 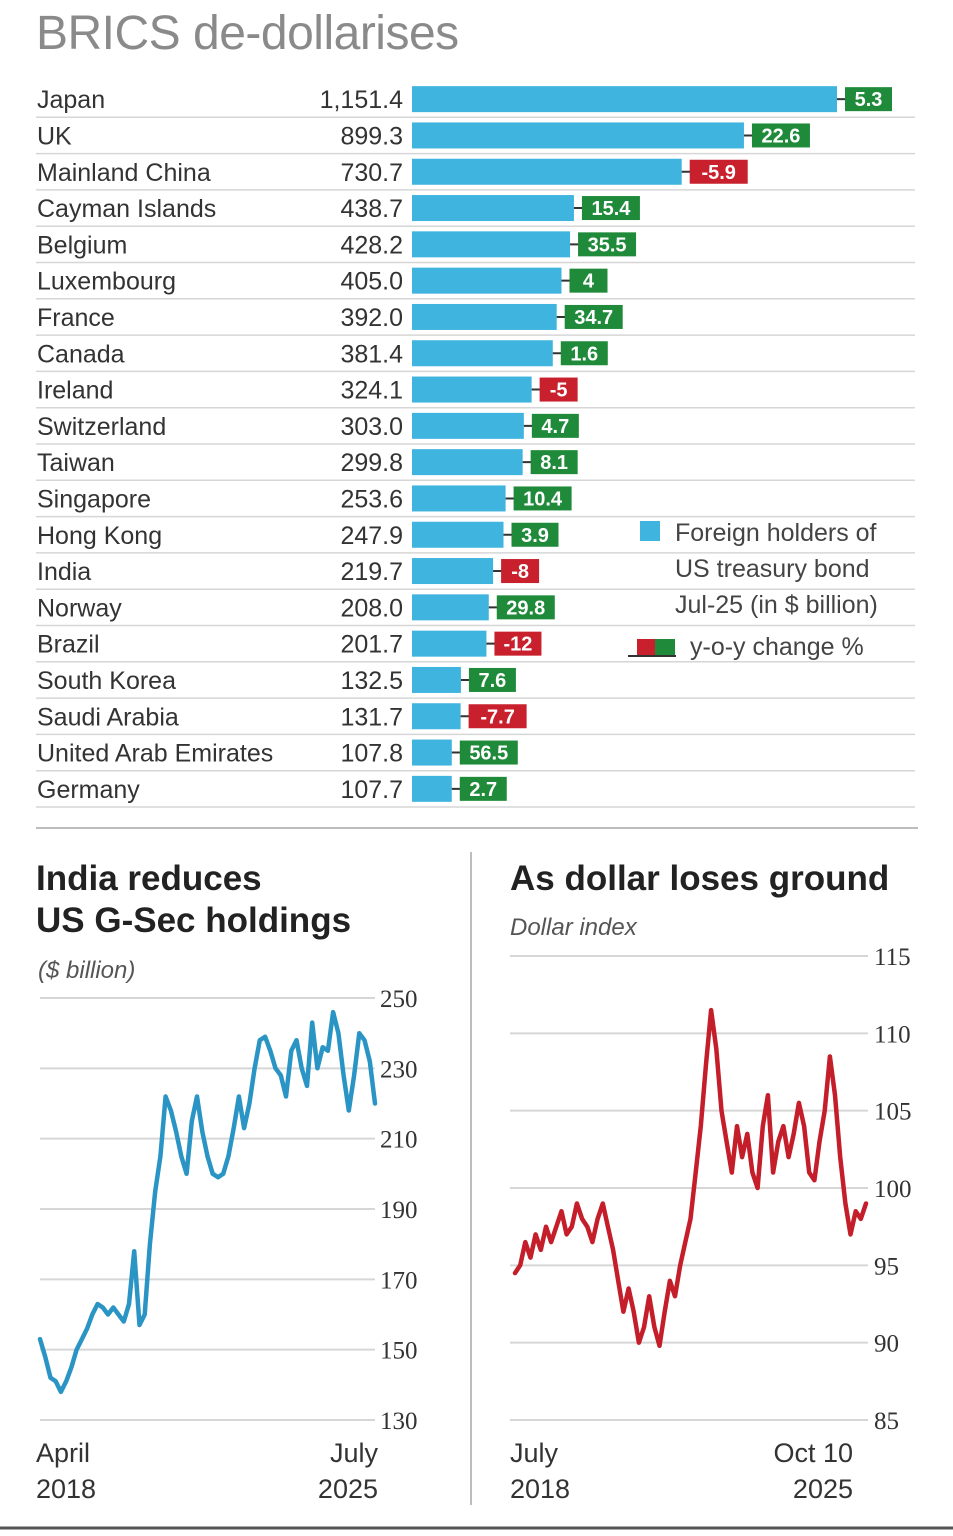 What do you see at coordinates (99, 536) in the screenshot?
I see `country-label: Hong Kong` at bounding box center [99, 536].